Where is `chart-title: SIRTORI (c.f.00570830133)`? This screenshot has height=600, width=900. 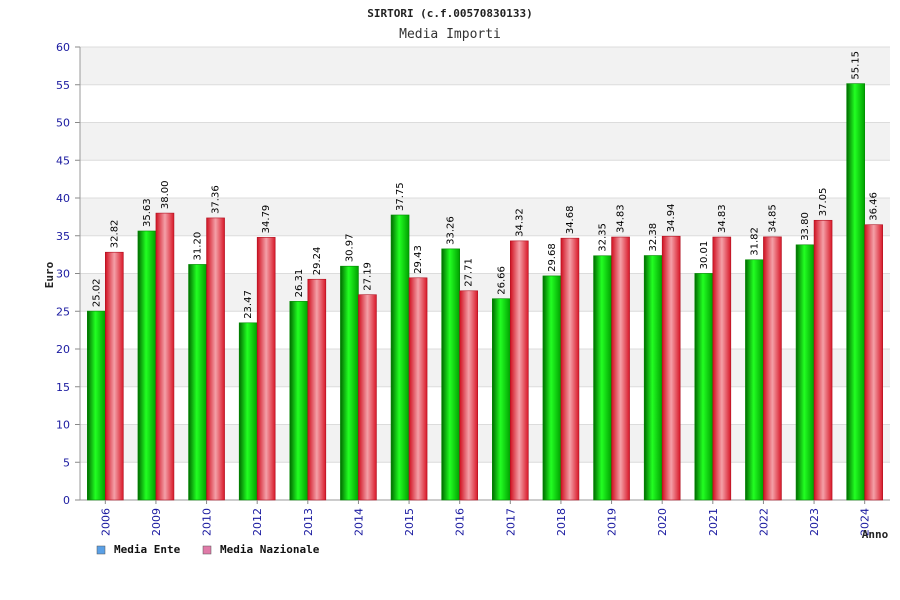 chart-title: SIRTORI (c.f.00570830133) is located at coordinates (450, 13).